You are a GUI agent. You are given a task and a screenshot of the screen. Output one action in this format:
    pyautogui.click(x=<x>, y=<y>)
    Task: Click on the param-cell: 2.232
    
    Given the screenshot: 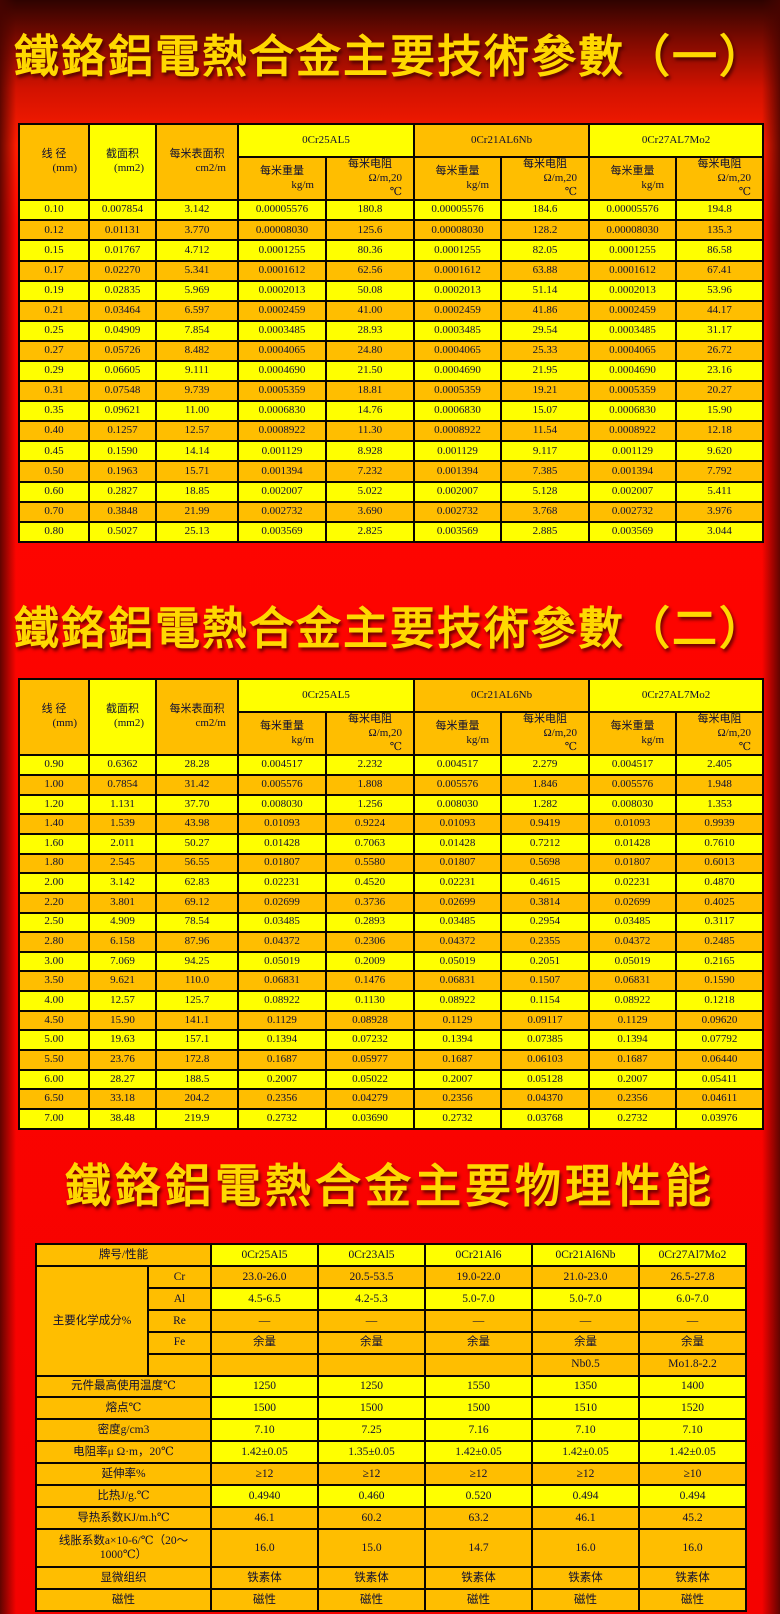 What is the action you would take?
    pyautogui.click(x=370, y=765)
    